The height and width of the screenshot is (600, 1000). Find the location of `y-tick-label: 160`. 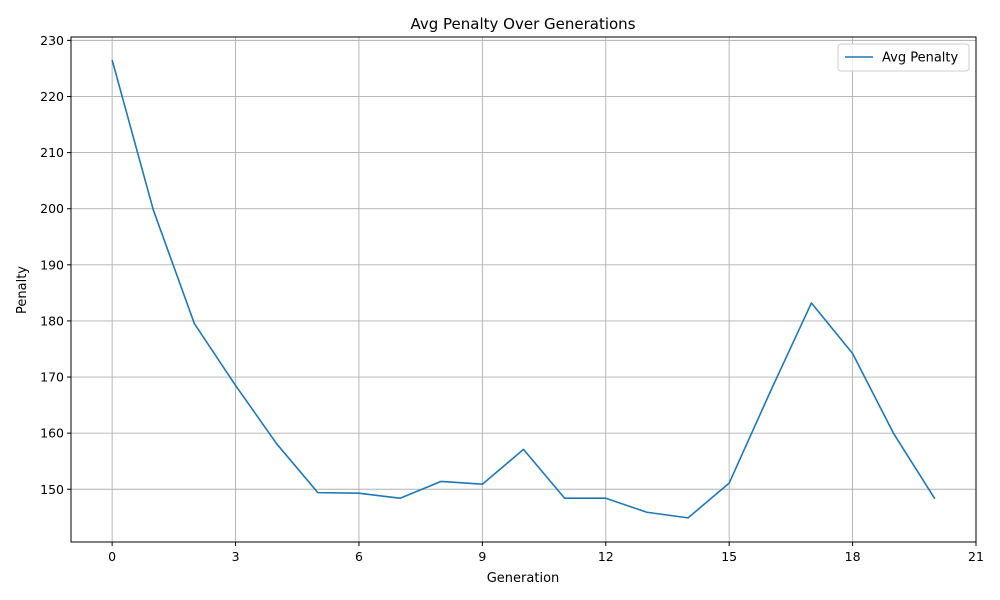

y-tick-label: 160 is located at coordinates (52, 433).